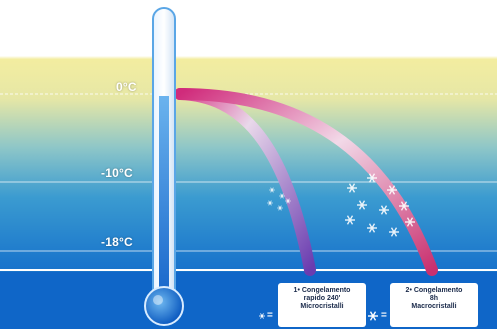 This screenshot has width=497, height=329. What do you see at coordinates (434, 290) in the screenshot?
I see `legend-2-line-1: 2• Congelamento` at bounding box center [434, 290].